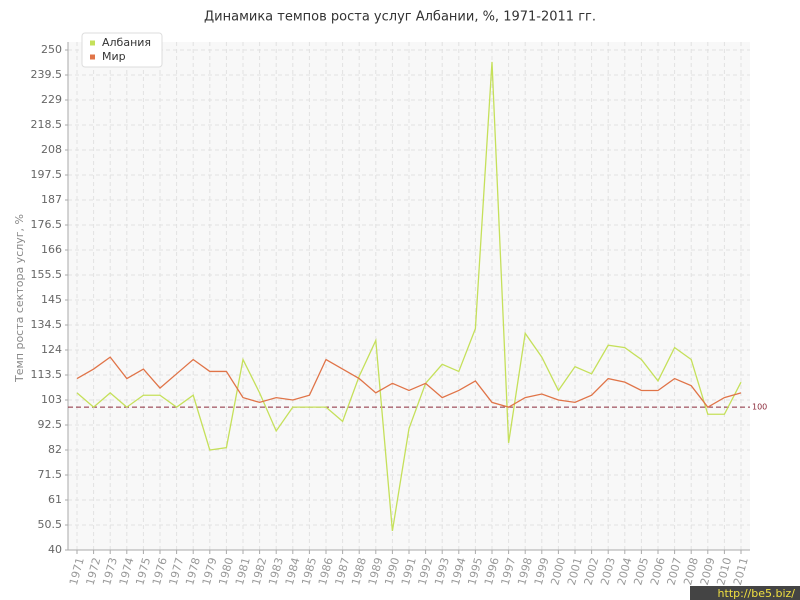  What do you see at coordinates (19, 298) in the screenshot?
I see `y-axis-label: Темп роста сектора услуг, %` at bounding box center [19, 298].